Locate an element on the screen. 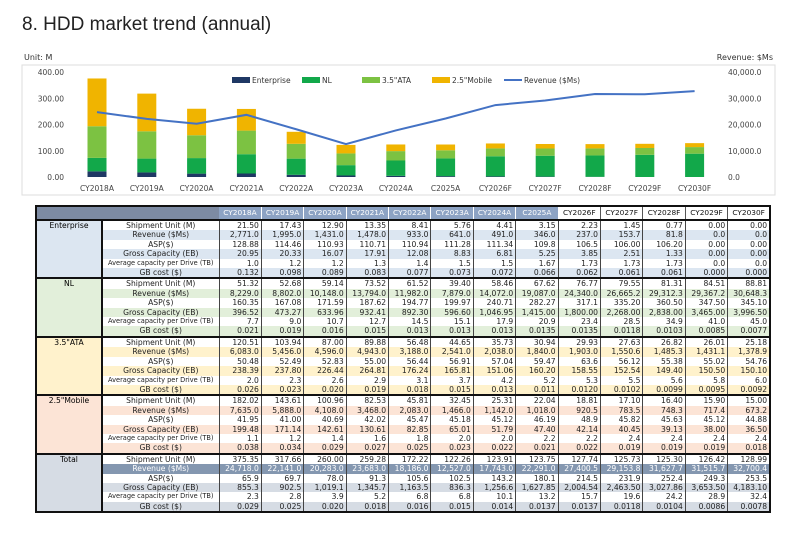 Image resolution: width=800 pixels, height=545 pixels. cell-value: 106.5 is located at coordinates (580, 244).